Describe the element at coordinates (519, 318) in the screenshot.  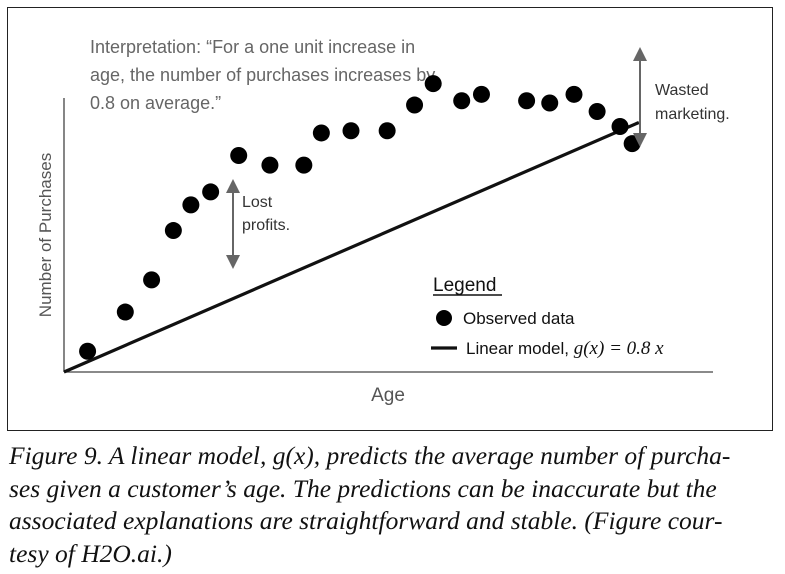
I see `legend-observed-label: Observed data` at that location.